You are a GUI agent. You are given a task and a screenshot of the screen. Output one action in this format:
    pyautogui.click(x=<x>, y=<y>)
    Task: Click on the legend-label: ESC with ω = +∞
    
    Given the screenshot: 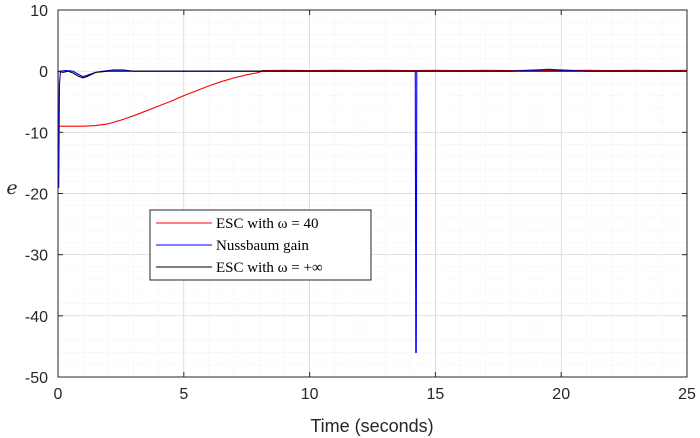 What is the action you would take?
    pyautogui.click(x=269, y=268)
    